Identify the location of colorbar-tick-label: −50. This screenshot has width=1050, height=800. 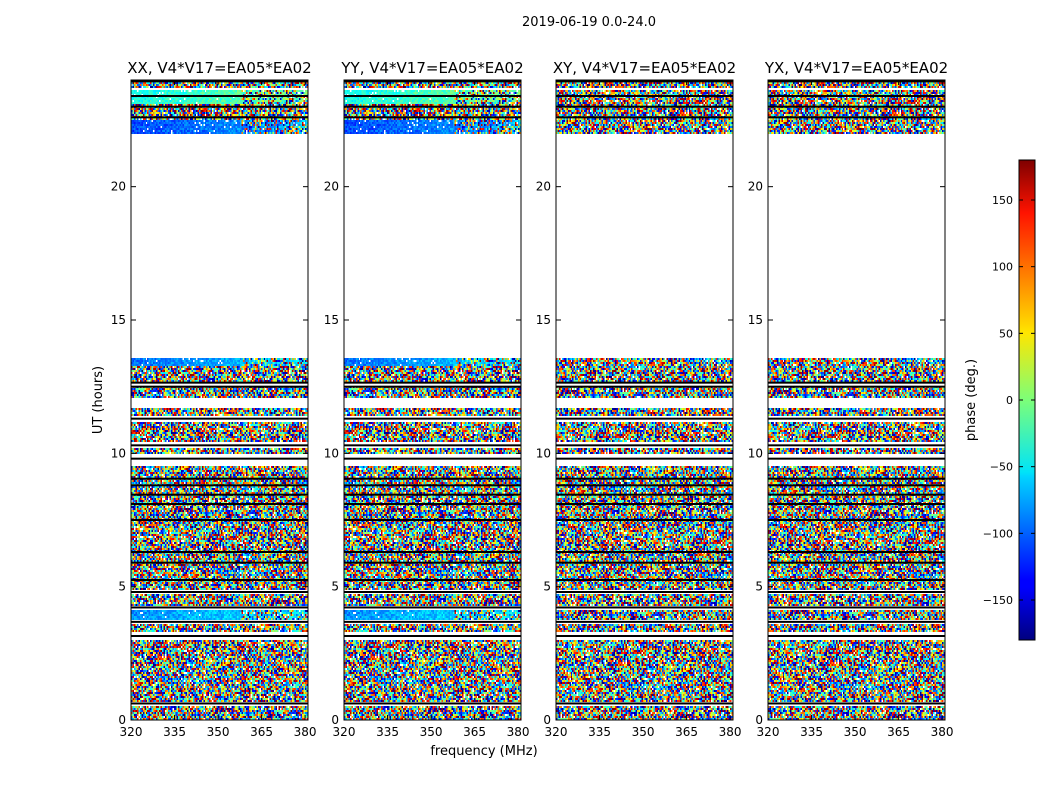
(1001, 467).